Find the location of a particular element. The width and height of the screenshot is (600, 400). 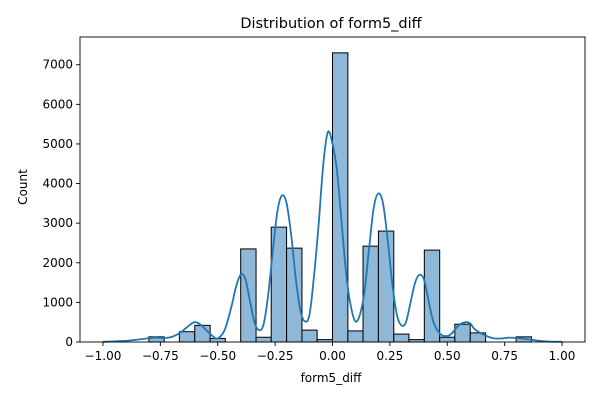

y-tick-label: 3000 is located at coordinates (57, 223).